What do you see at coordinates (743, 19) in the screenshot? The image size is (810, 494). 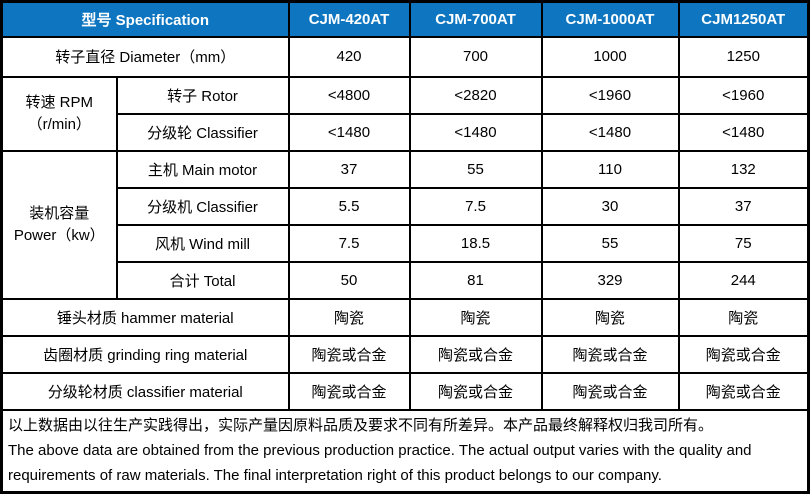 I see `header-model-cjm1250at: CJM1250AT` at bounding box center [743, 19].